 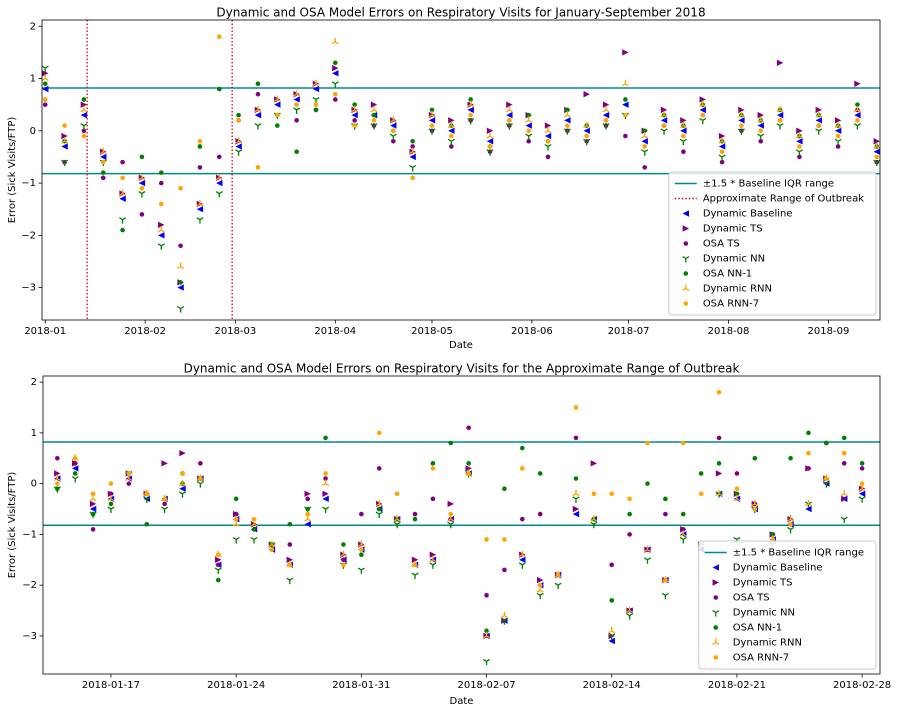 I want to click on y-tick-label: −3, so click(x=28, y=288).